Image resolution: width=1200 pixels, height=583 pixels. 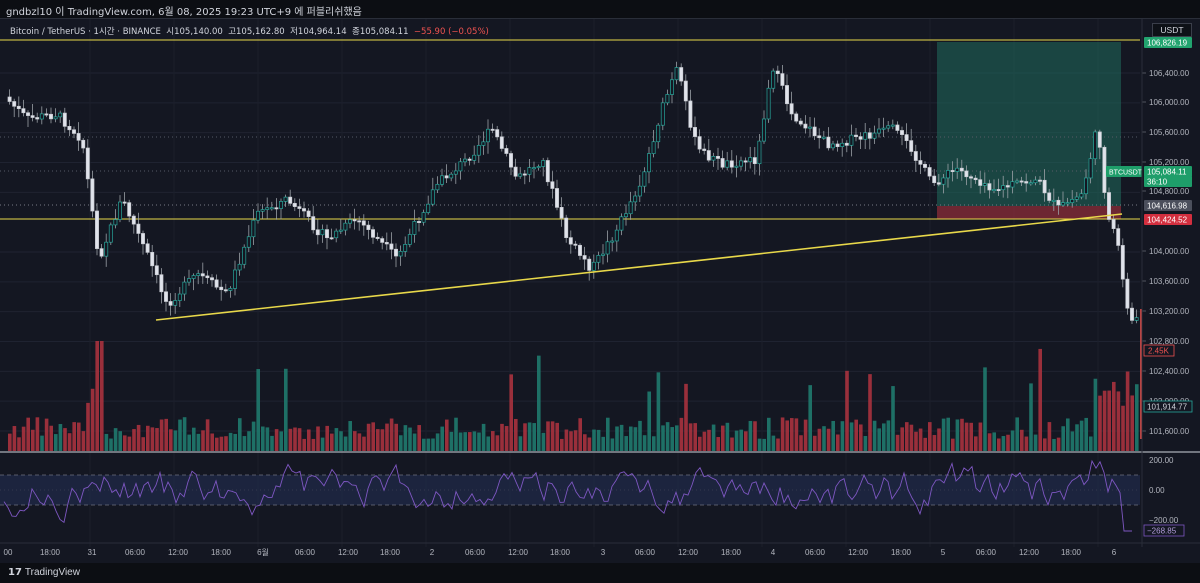 I want to click on time-tick-label: 5, so click(x=943, y=552).